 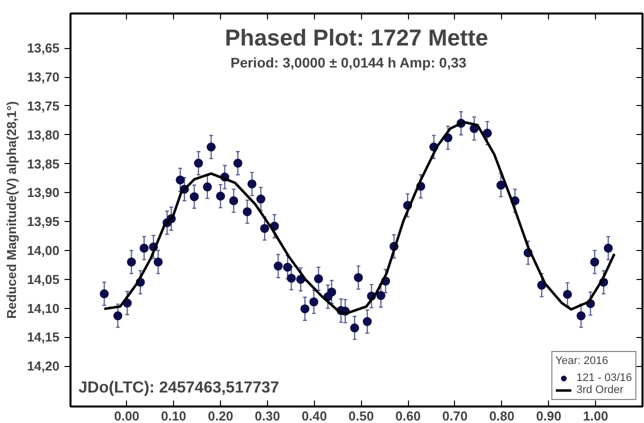 What do you see at coordinates (221, 415) in the screenshot?
I see `x-tick-label: 0.20` at bounding box center [221, 415].